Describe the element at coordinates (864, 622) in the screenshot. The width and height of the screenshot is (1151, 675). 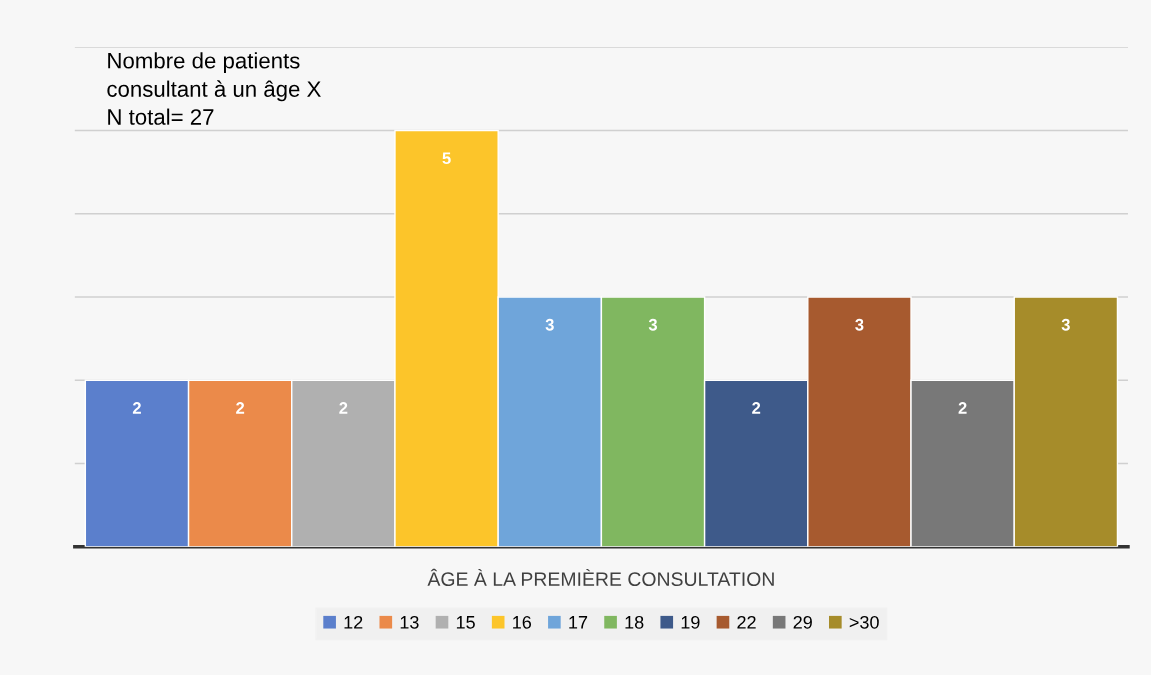
I see `legend-label: >30` at that location.